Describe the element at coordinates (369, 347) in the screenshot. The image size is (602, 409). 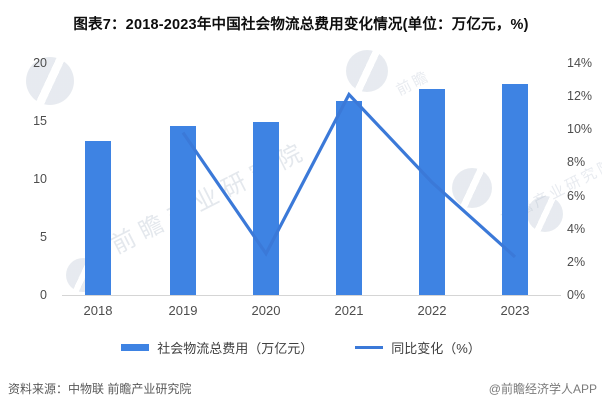
I see `line-legend-swatch` at that location.